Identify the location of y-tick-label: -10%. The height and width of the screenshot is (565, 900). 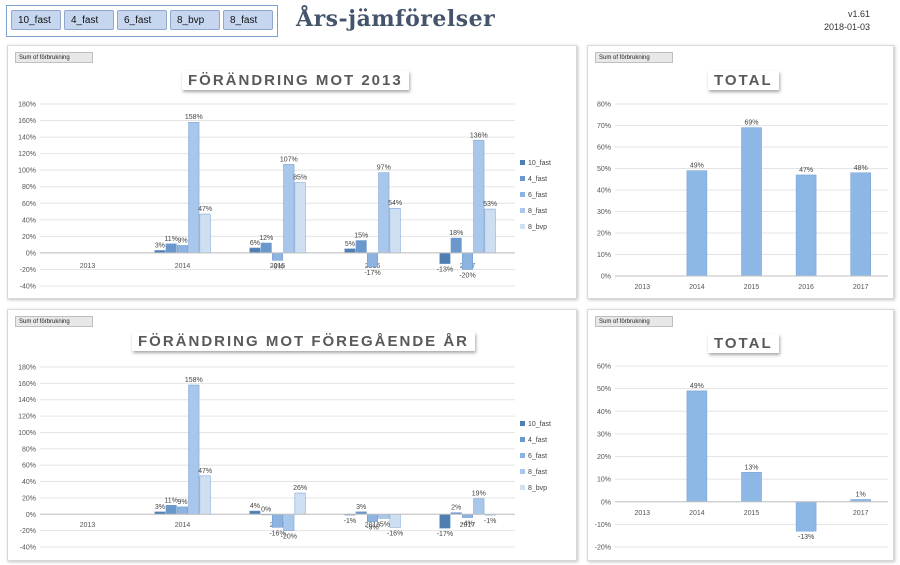
(603, 525).